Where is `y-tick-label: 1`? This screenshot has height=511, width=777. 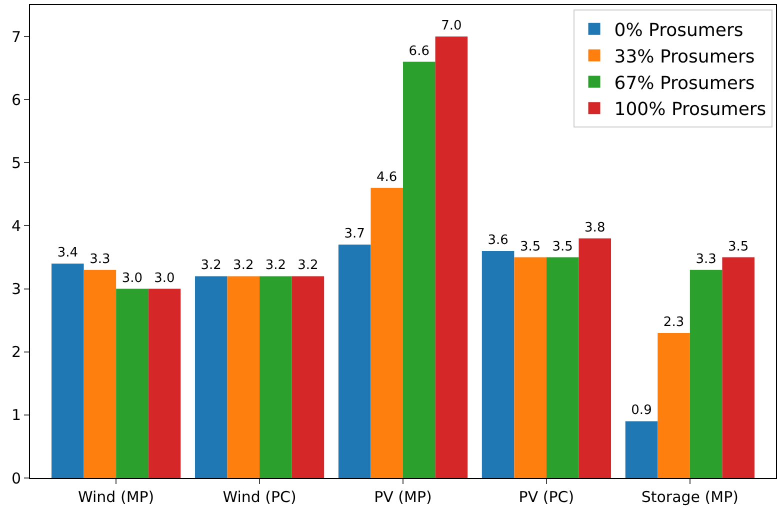 y-tick-label: 1 is located at coordinates (16, 415).